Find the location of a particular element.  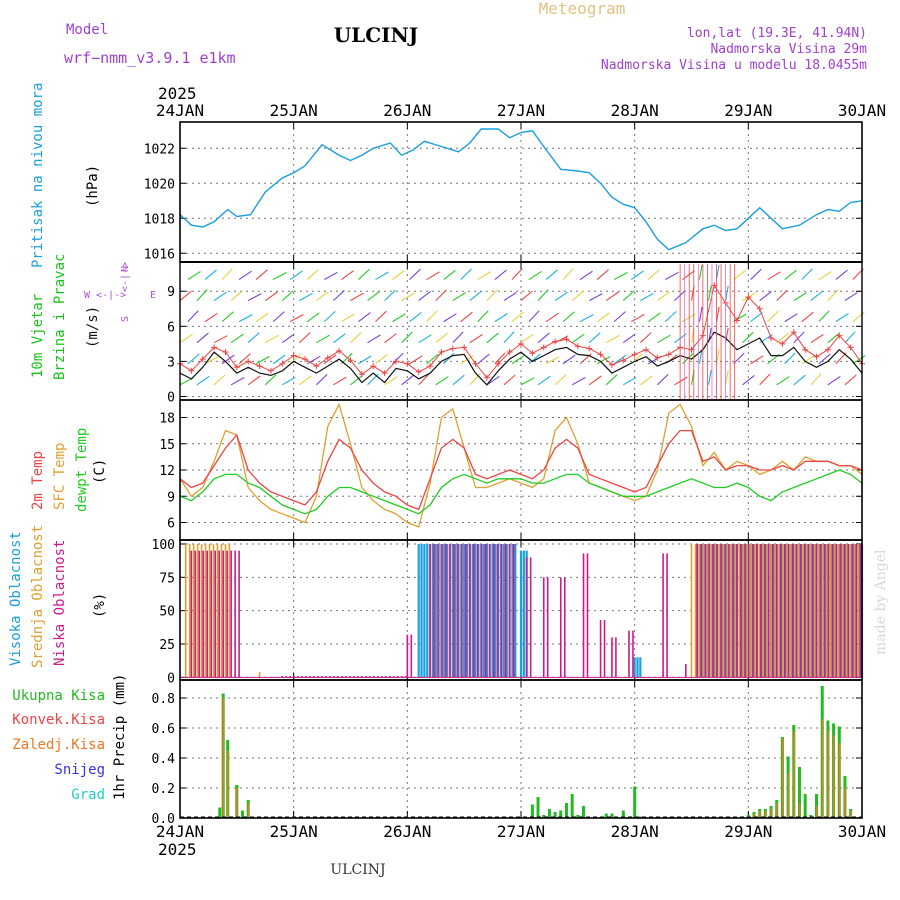

model-name: wrf−nmm_v3.9.1 e1km is located at coordinates (150, 58).